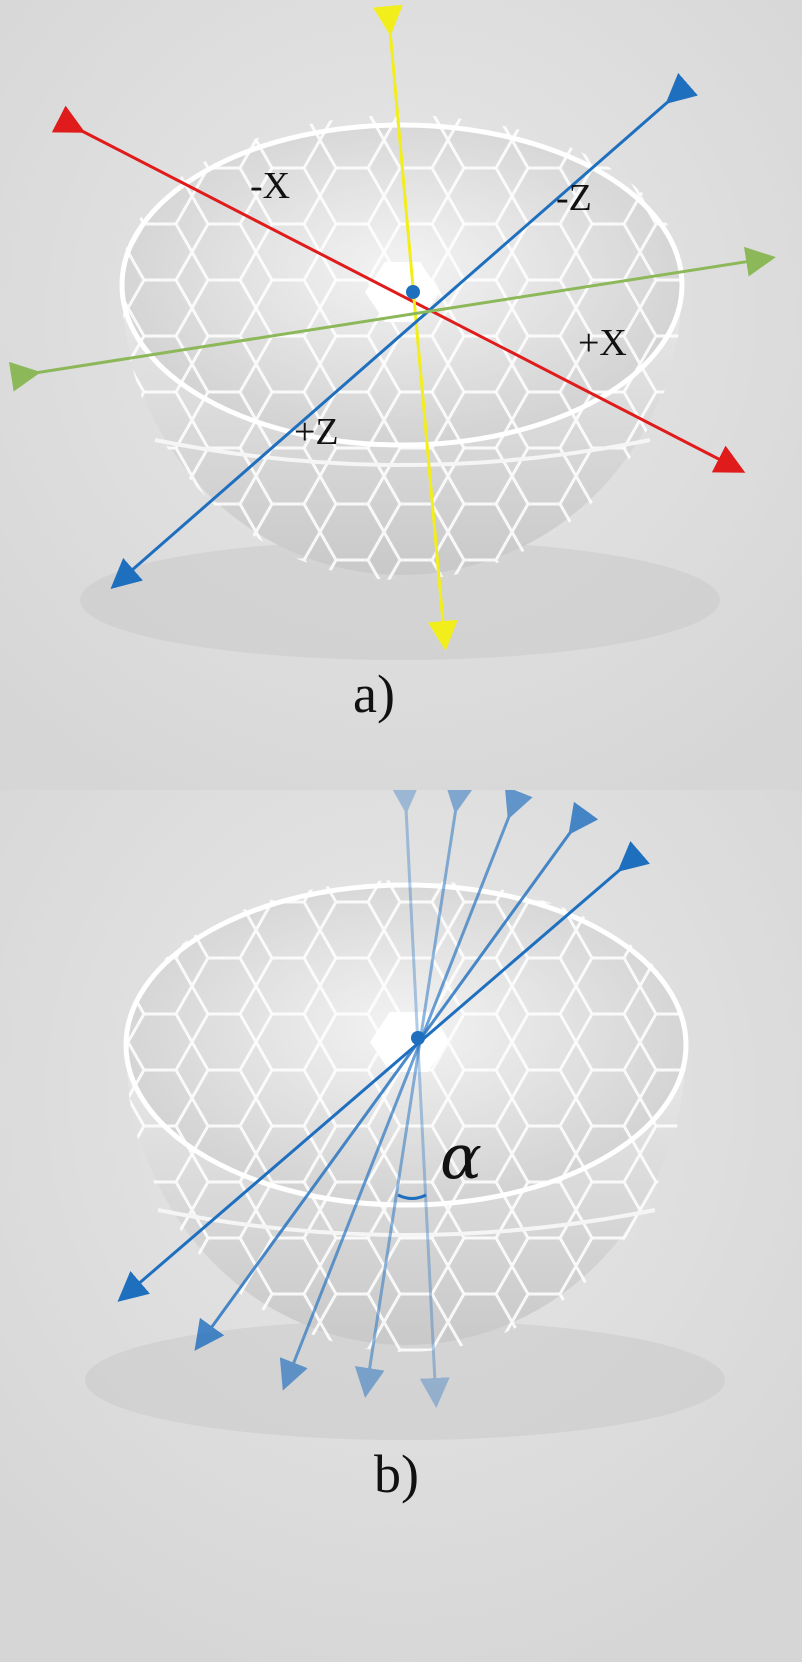 The width and height of the screenshot is (802, 1662). Describe the element at coordinates (392, 319) in the screenshot. I see `horizontal-axis` at that location.